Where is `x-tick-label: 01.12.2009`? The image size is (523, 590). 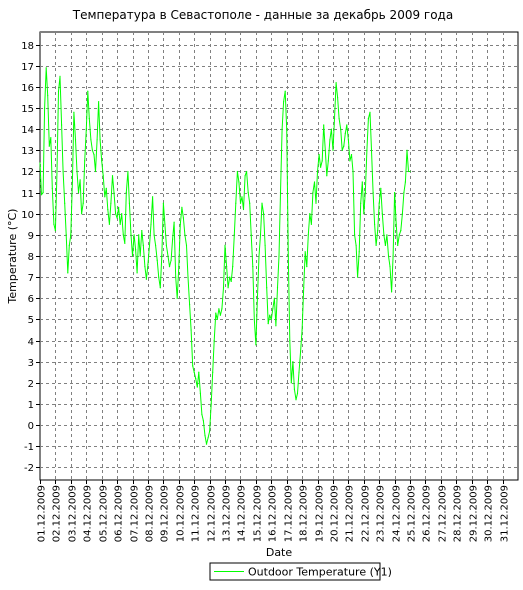 x-tick-label: 01.12.2009 is located at coordinates (42, 513).